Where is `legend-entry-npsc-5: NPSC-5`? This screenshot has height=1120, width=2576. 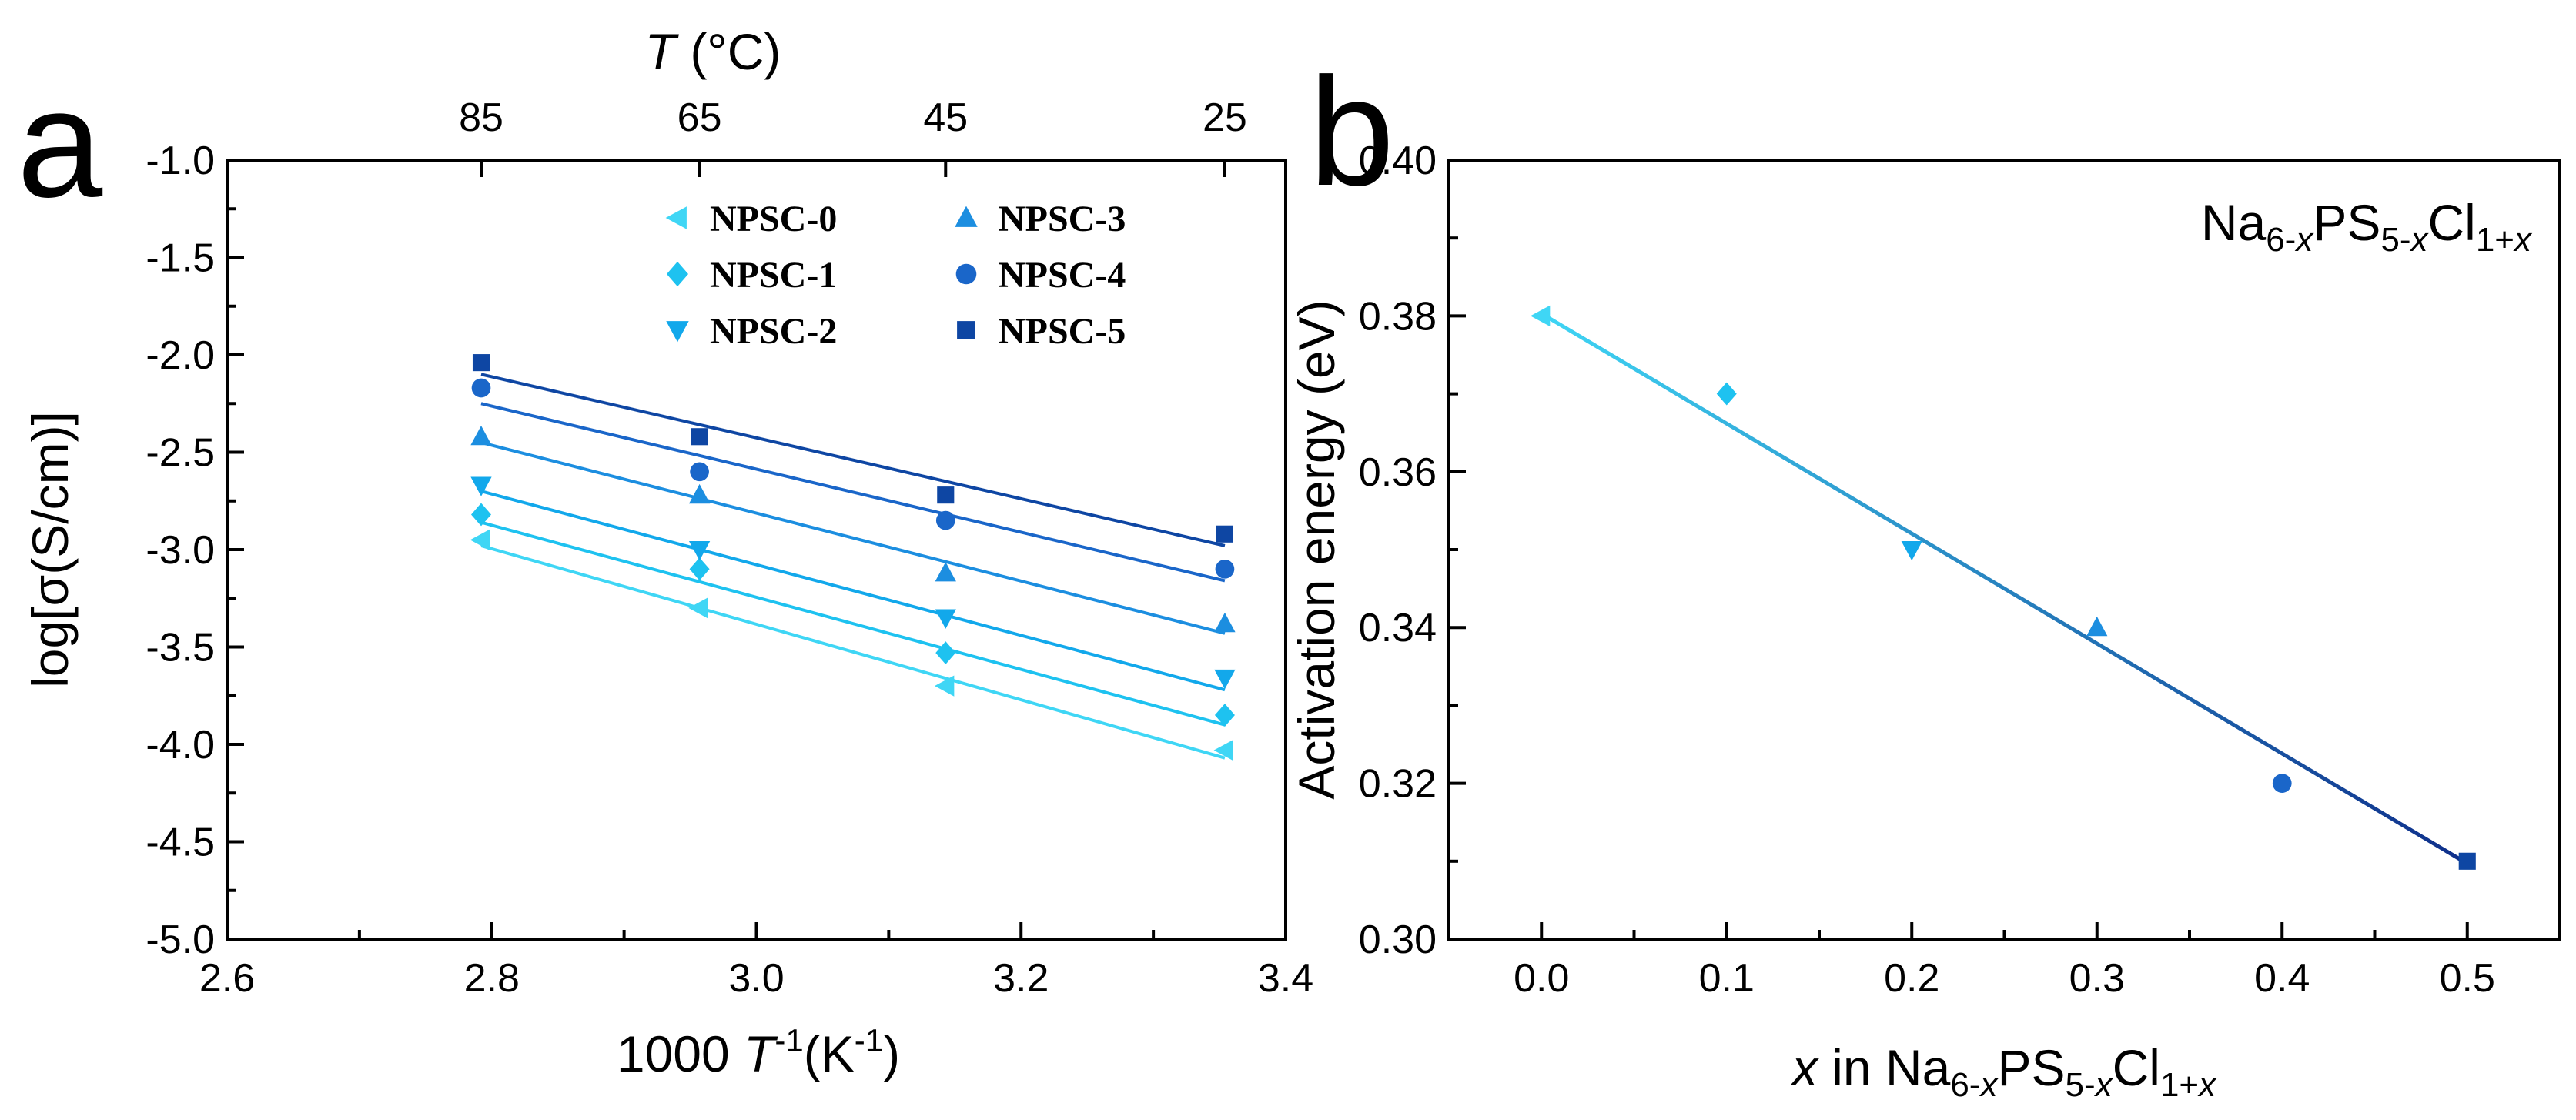 legend-entry-npsc-5: NPSC-5 is located at coordinates (1041, 331).